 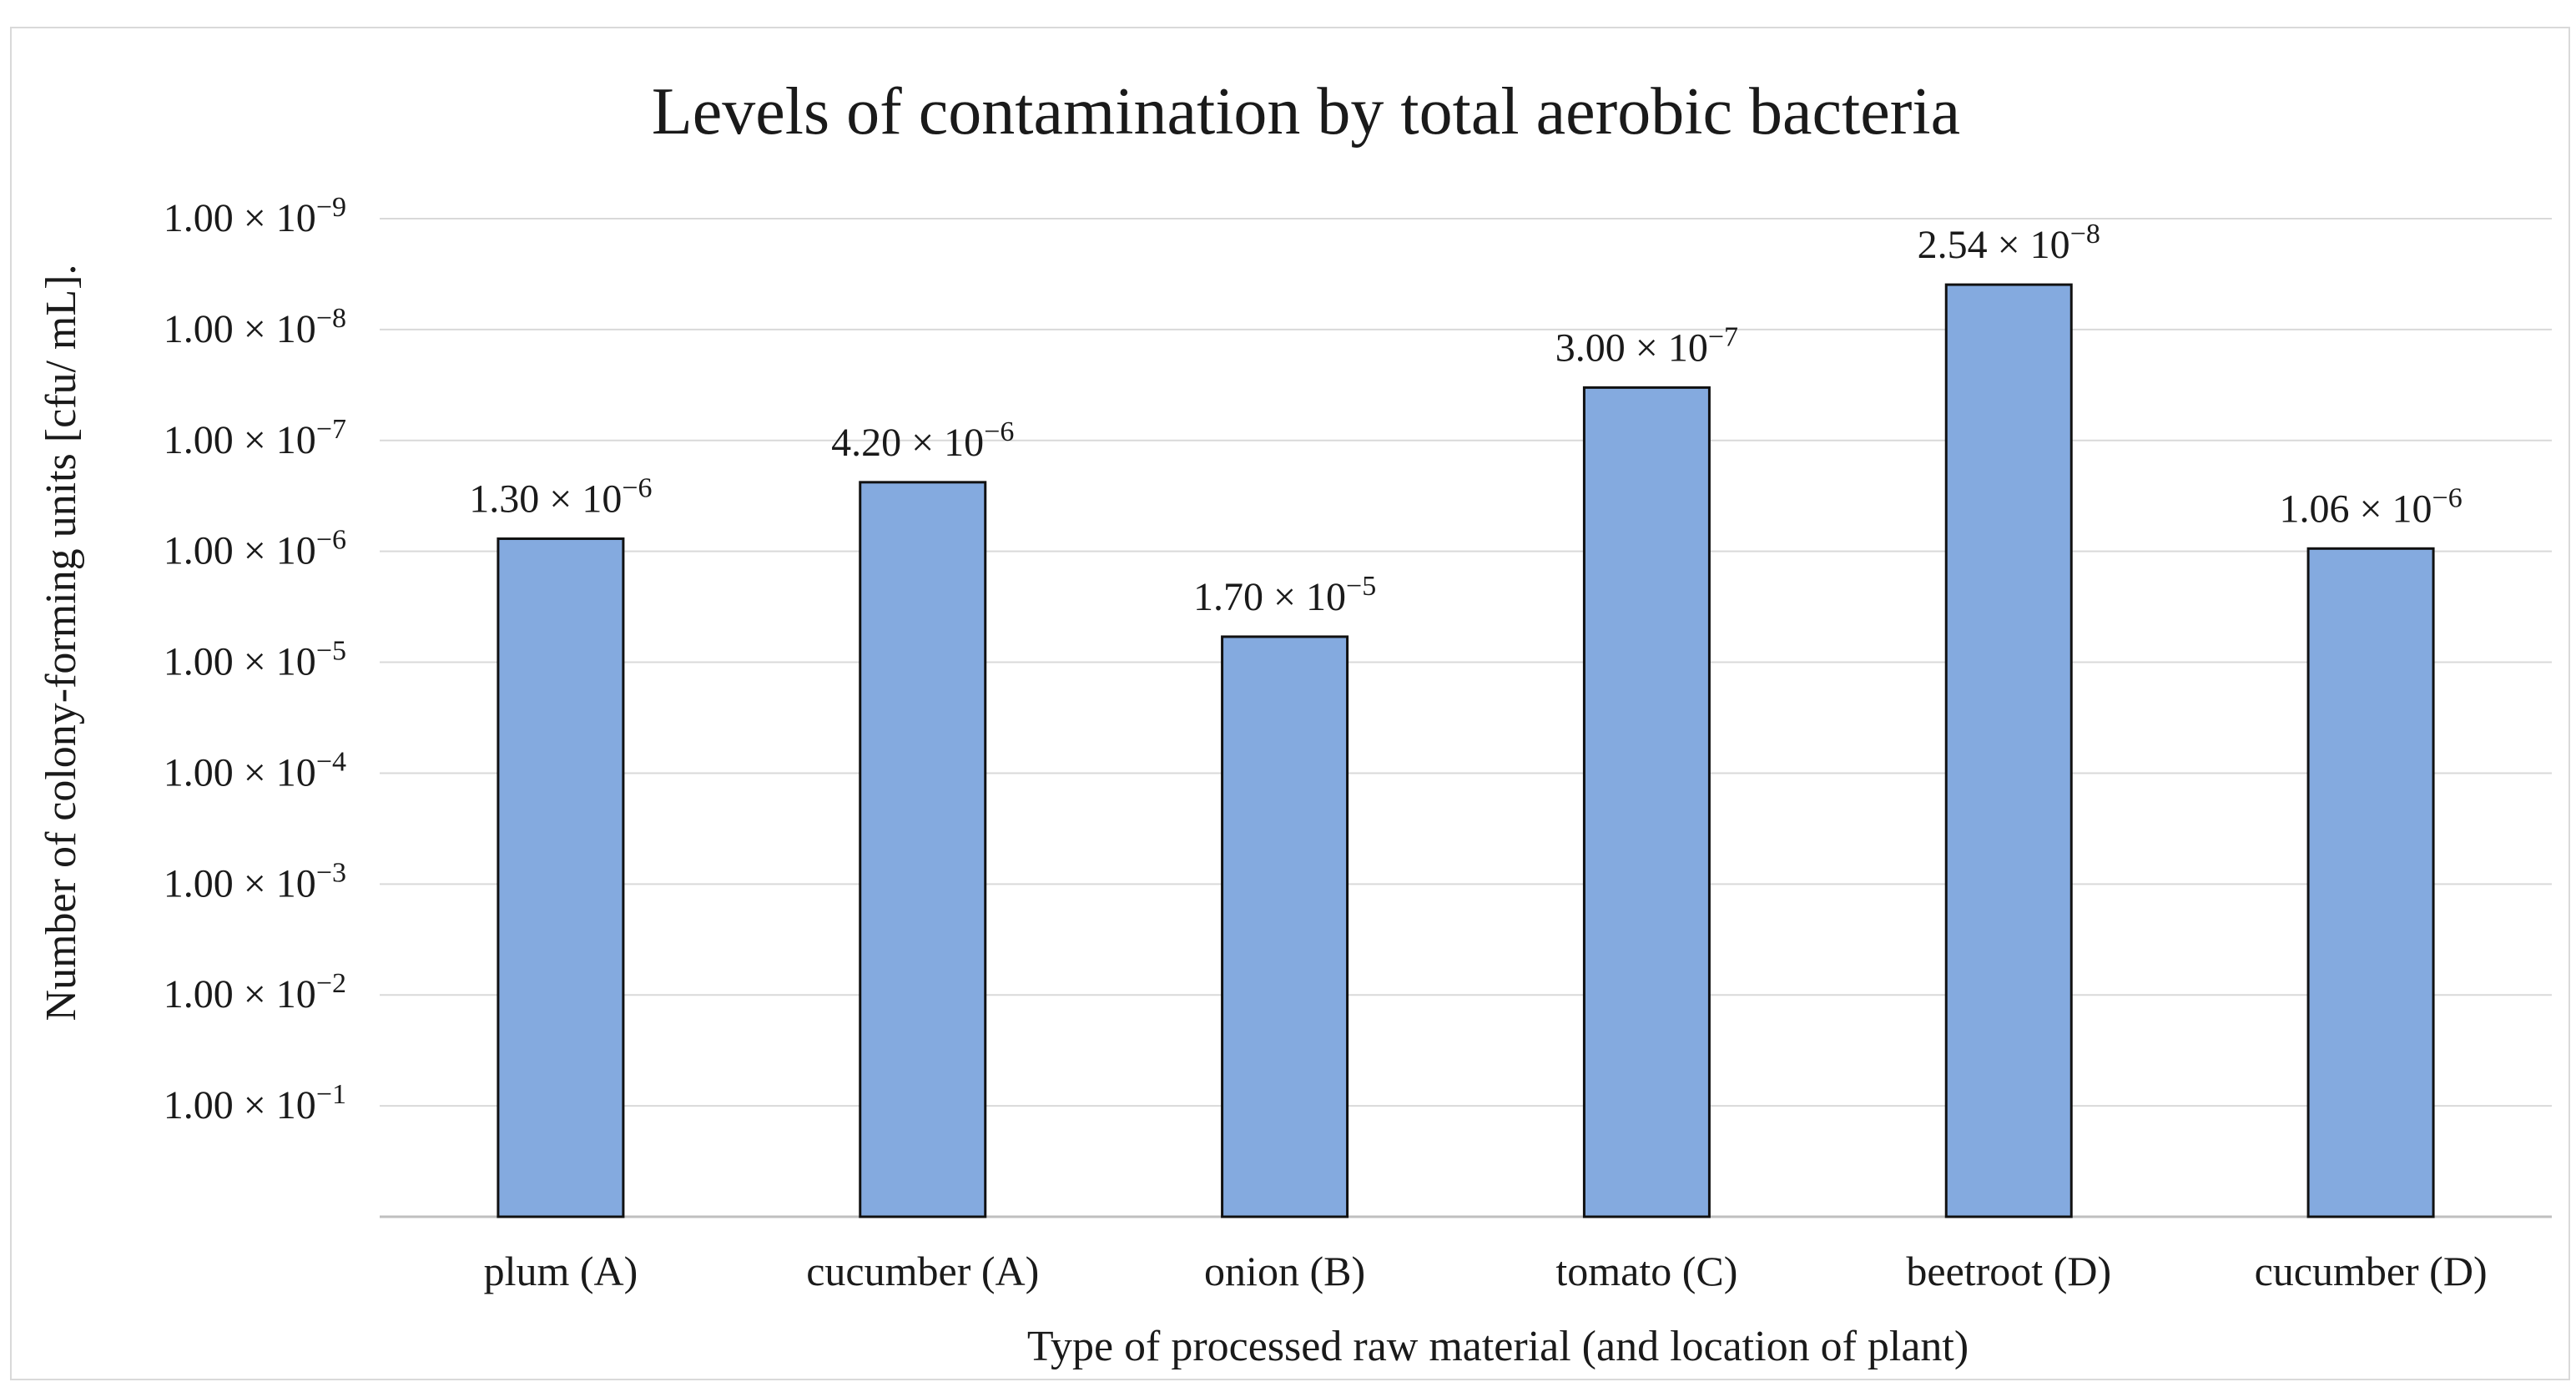 What do you see at coordinates (1284, 595) in the screenshot?
I see `data-label: 1.70 × 10⁻⁵` at bounding box center [1284, 595].